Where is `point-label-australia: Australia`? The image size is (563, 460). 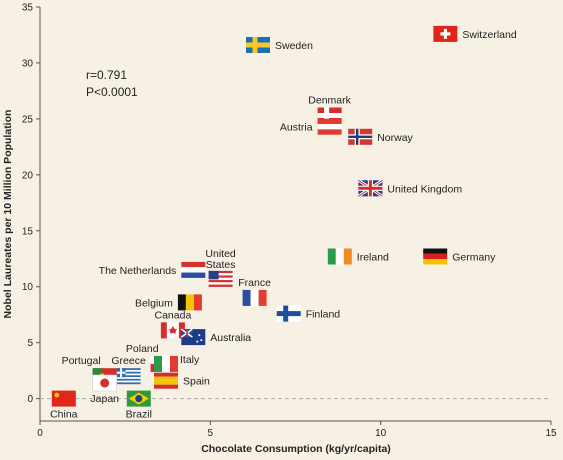
point-label-australia: Australia is located at coordinates (230, 338).